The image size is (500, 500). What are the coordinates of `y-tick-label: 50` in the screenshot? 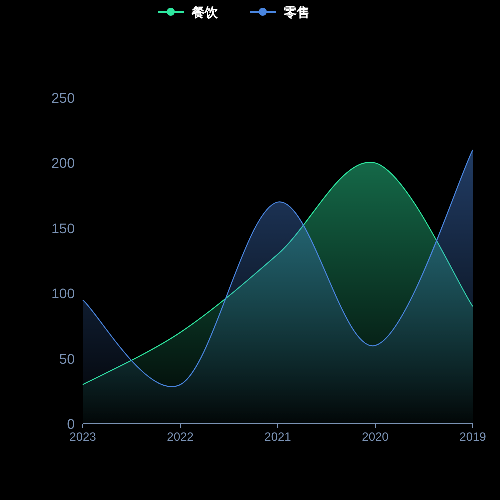 It's located at (67, 358).